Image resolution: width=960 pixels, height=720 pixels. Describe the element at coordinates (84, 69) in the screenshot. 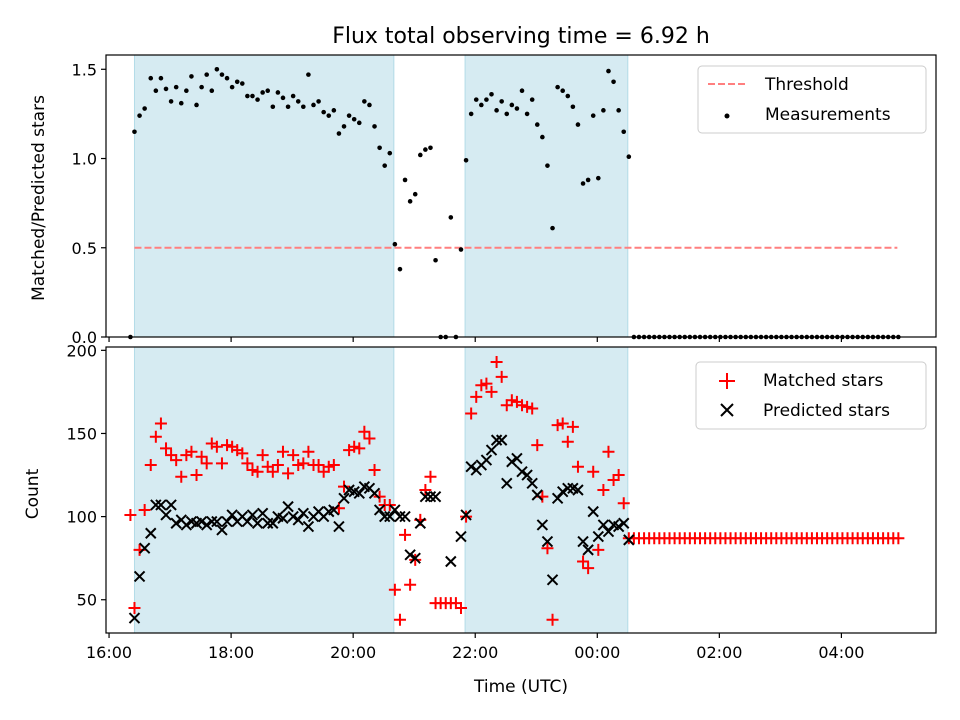

I see `y-tick-label: 1.5` at that location.